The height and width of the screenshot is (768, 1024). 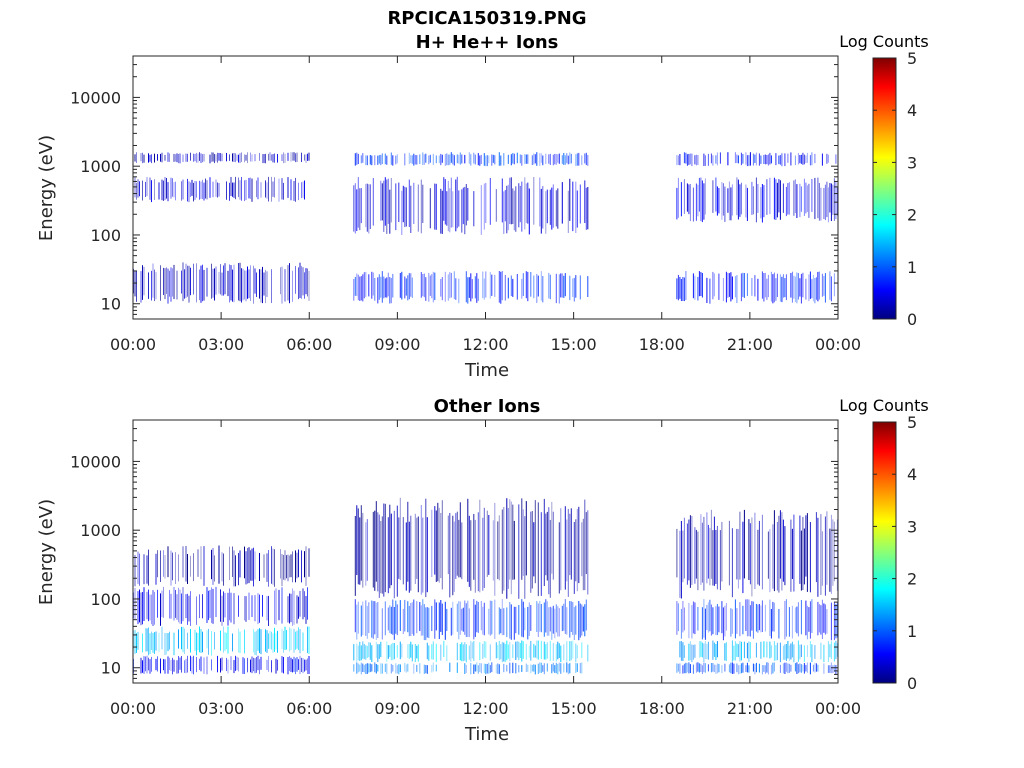 What do you see at coordinates (662, 708) in the screenshot?
I see `x-tick-label: 18:00` at bounding box center [662, 708].